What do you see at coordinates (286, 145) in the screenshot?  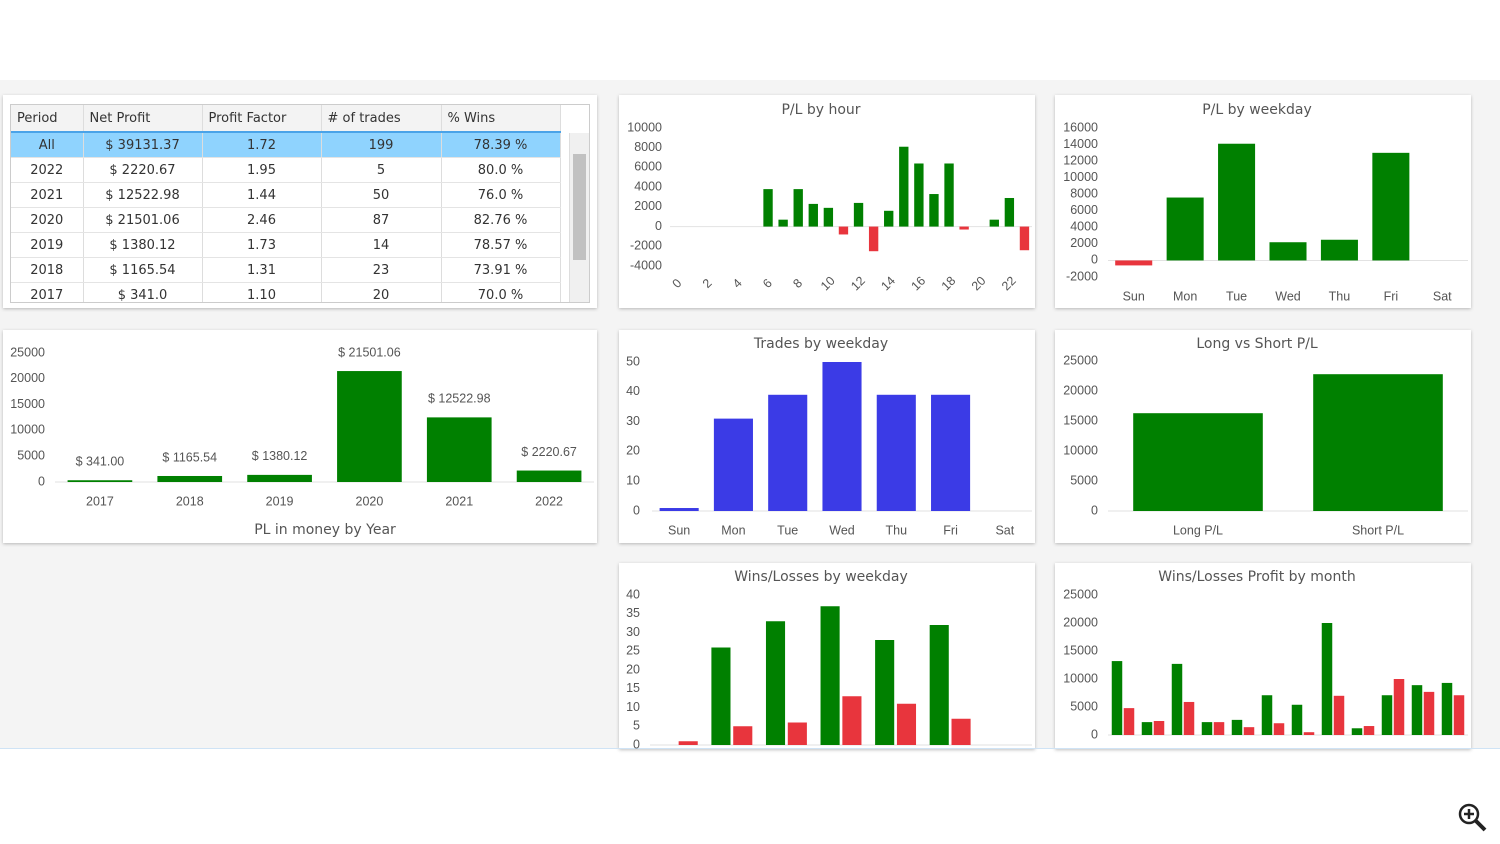 I see `table-row: All $ 39131.37 1.72 199 78.39 %` at bounding box center [286, 145].